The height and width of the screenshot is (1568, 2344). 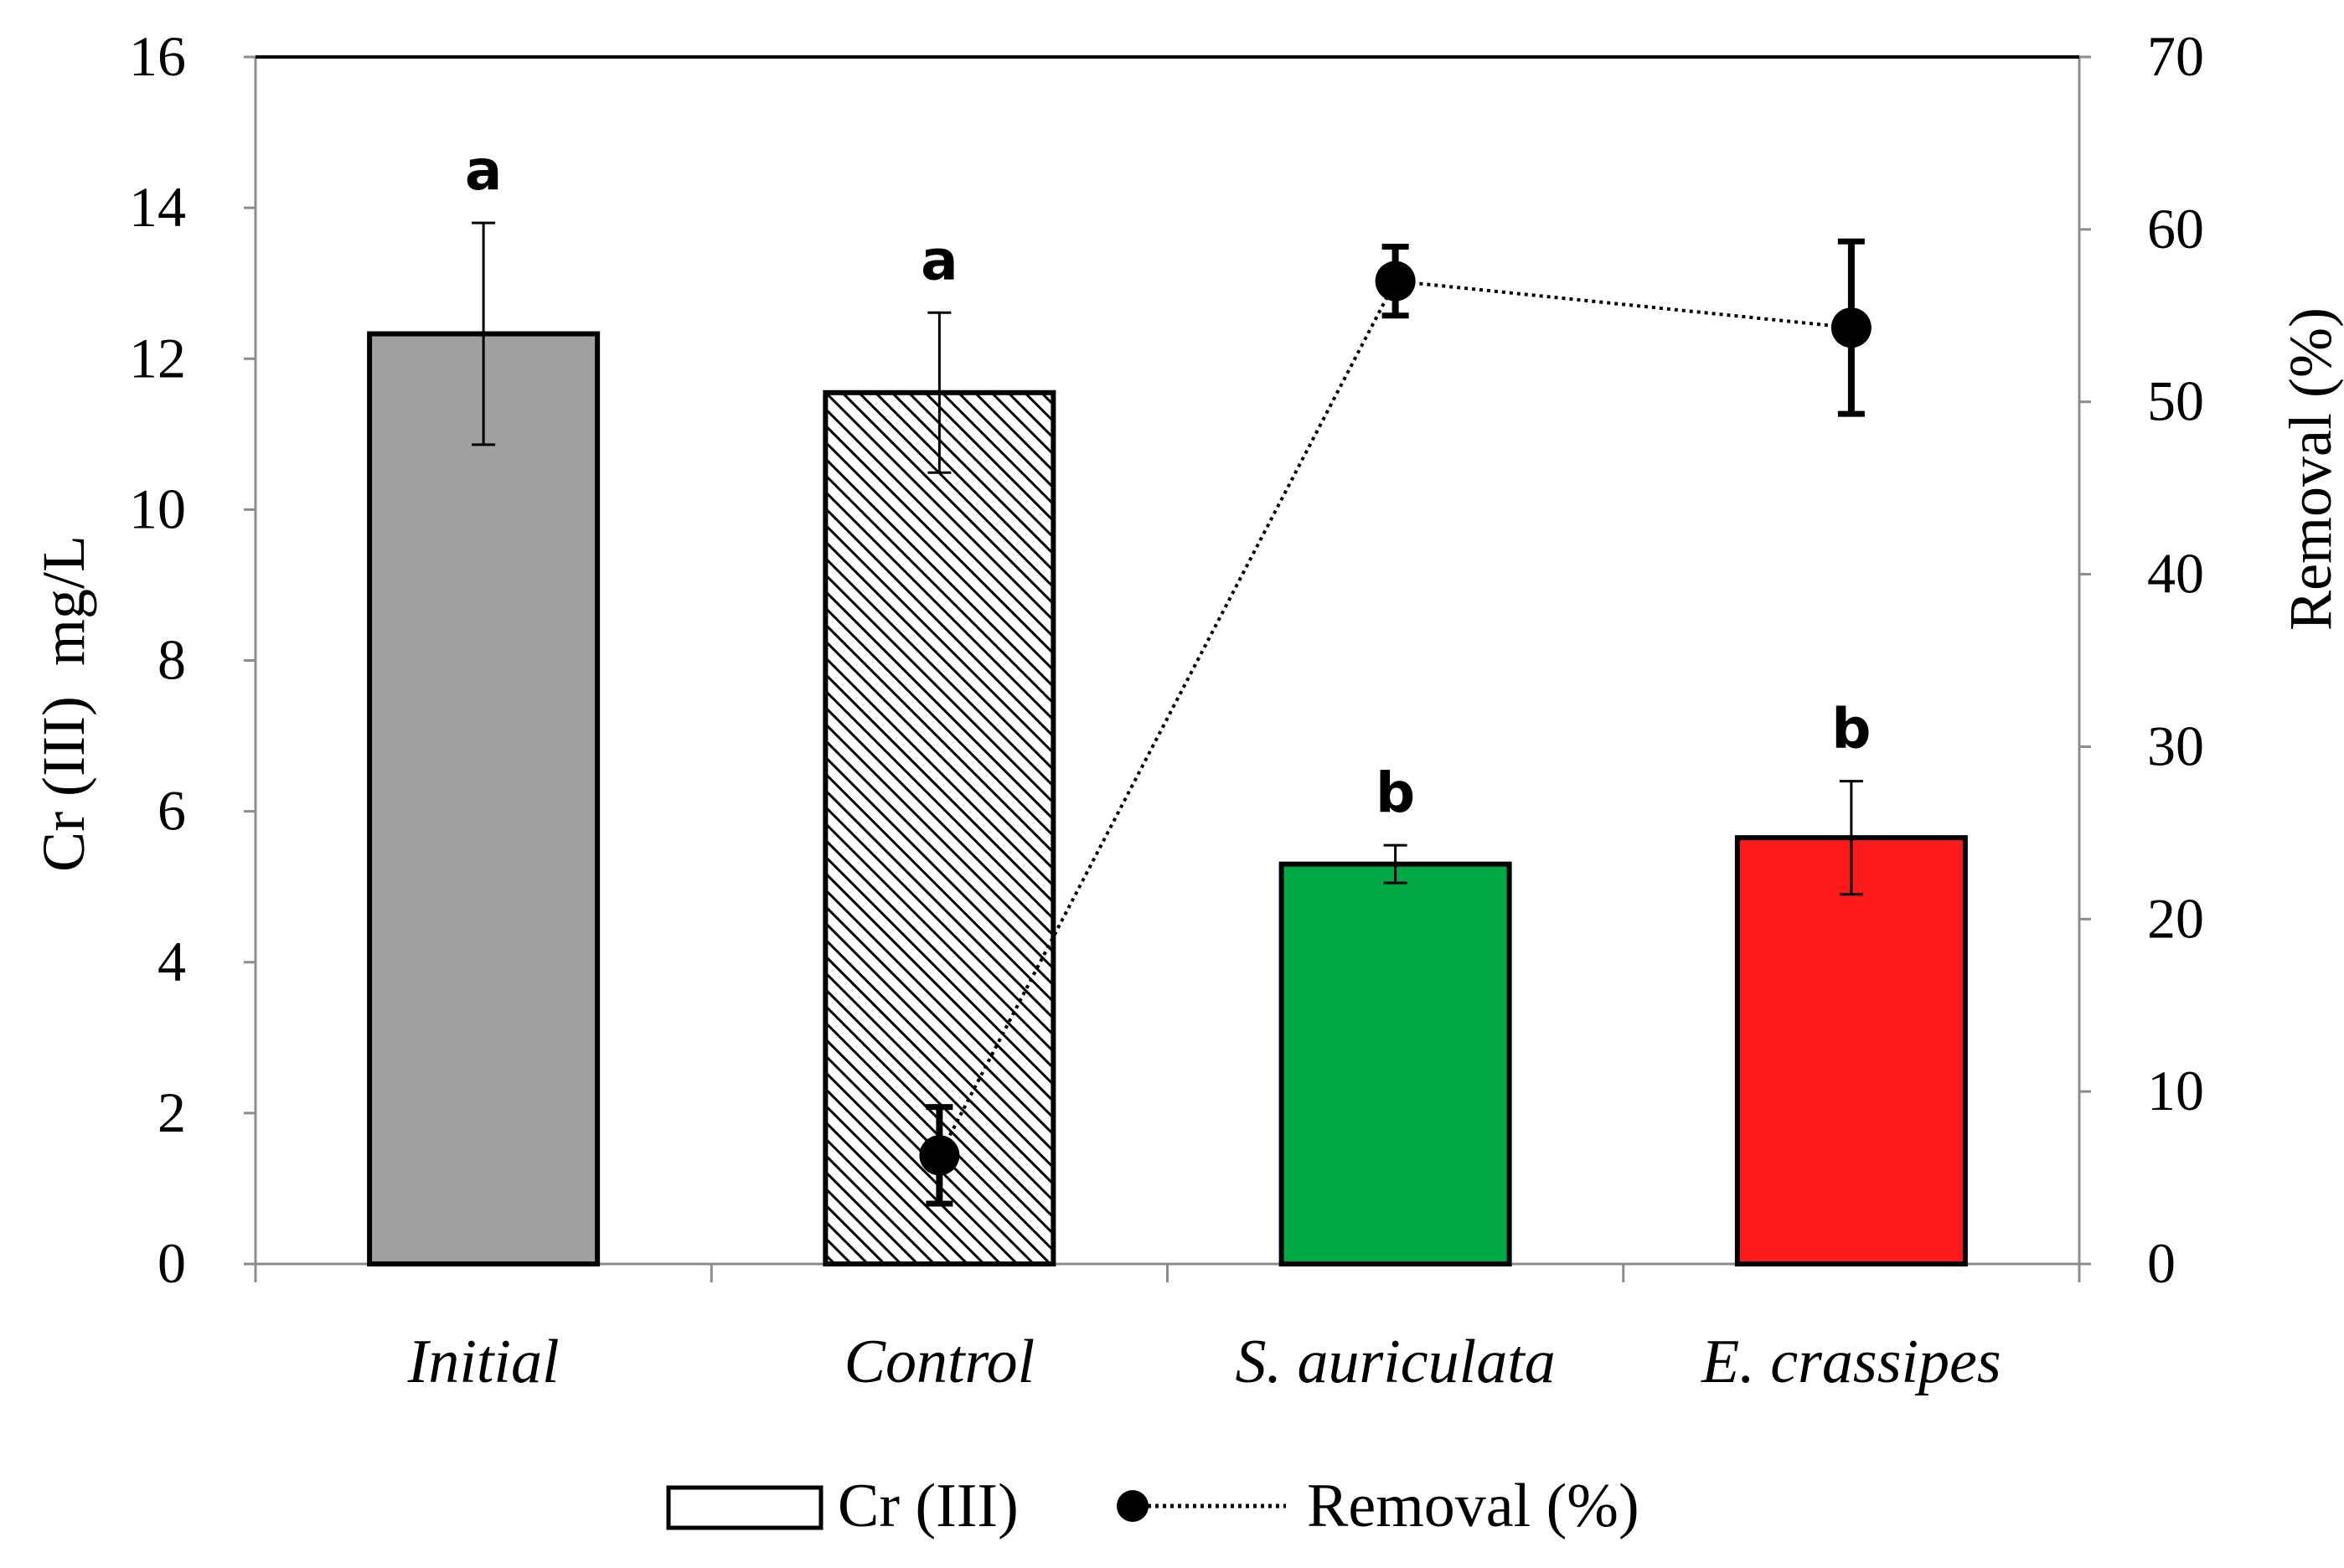 I want to click on y-left-tick-label: 10, so click(x=157, y=509).